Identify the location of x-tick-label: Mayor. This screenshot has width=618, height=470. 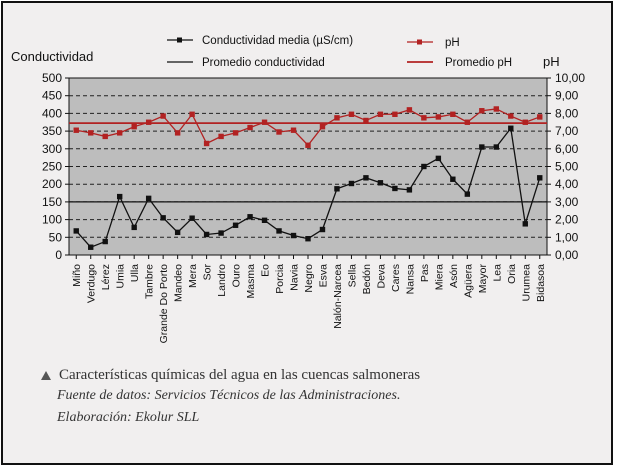
(483, 279).